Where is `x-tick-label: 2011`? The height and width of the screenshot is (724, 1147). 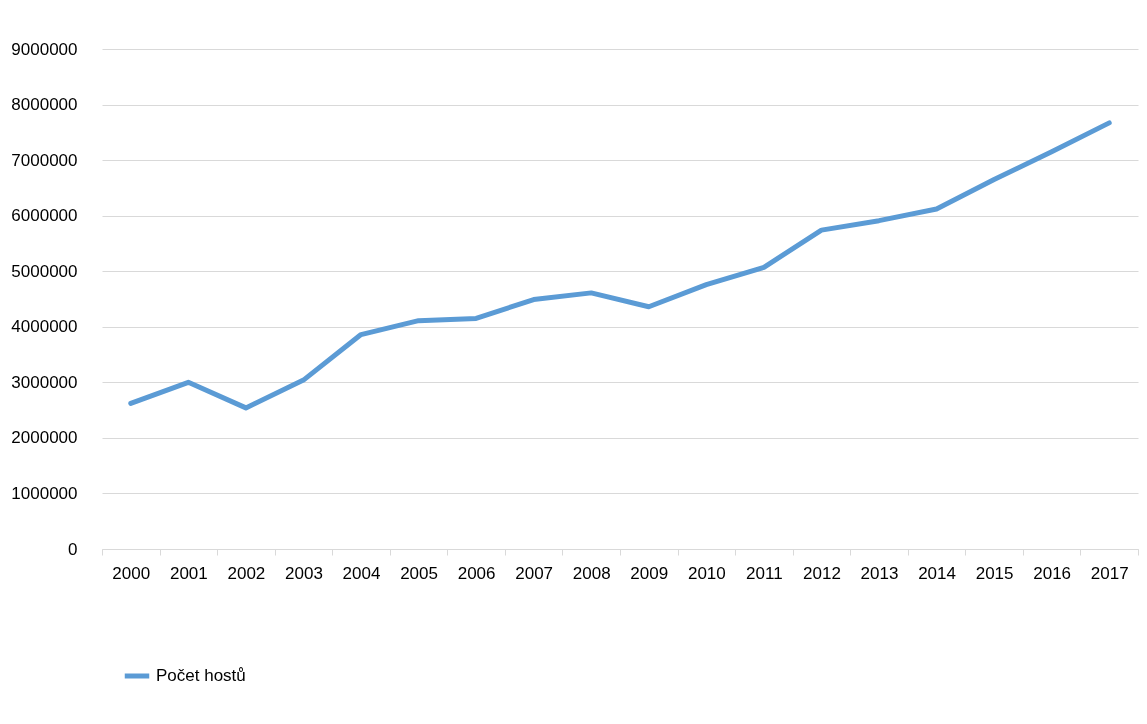 x-tick-label: 2011 is located at coordinates (764, 573).